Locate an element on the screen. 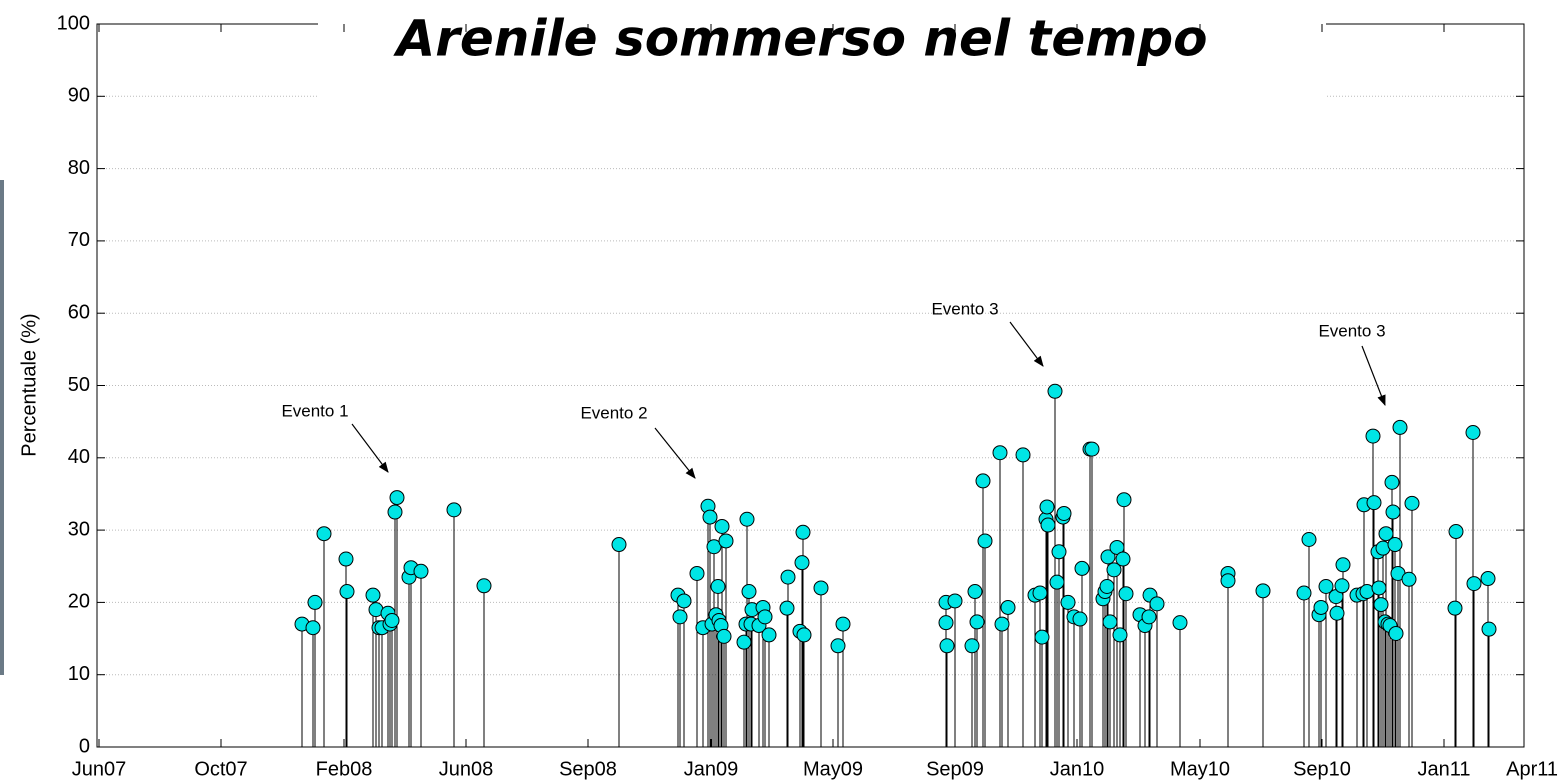 The height and width of the screenshot is (783, 1562). y-tick-label: 10 is located at coordinates (79, 674).